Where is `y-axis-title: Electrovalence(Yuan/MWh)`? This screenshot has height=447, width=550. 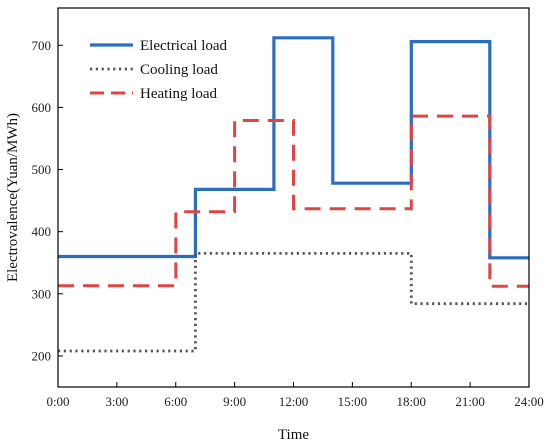 y-axis-title: Electrovalence(Yuan/MWh) is located at coordinates (13, 197).